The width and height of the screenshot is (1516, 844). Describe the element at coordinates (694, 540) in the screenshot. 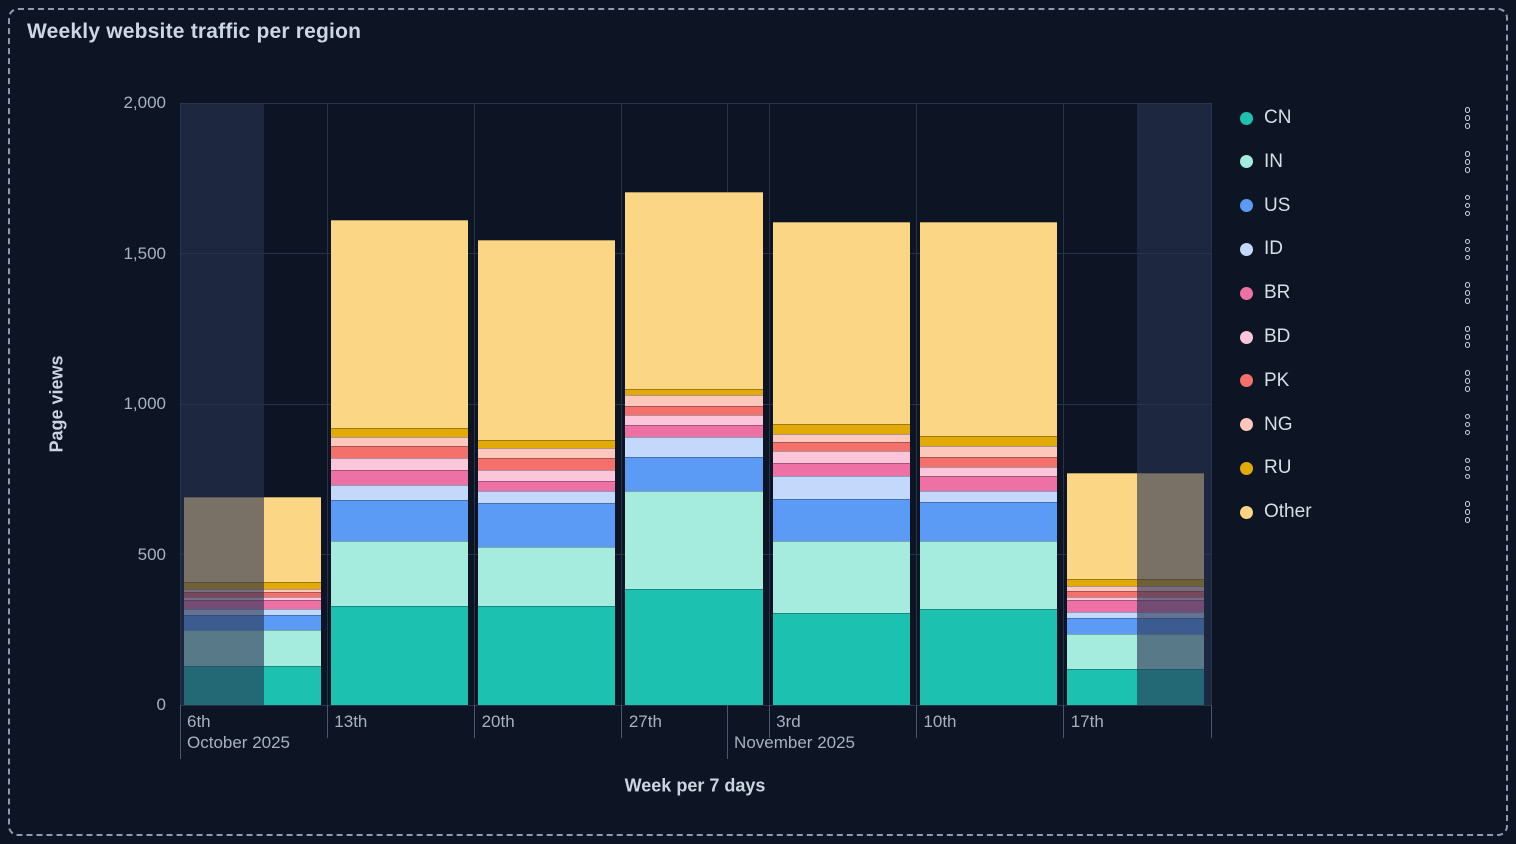

I see `bar-segment-in-week-27th` at that location.